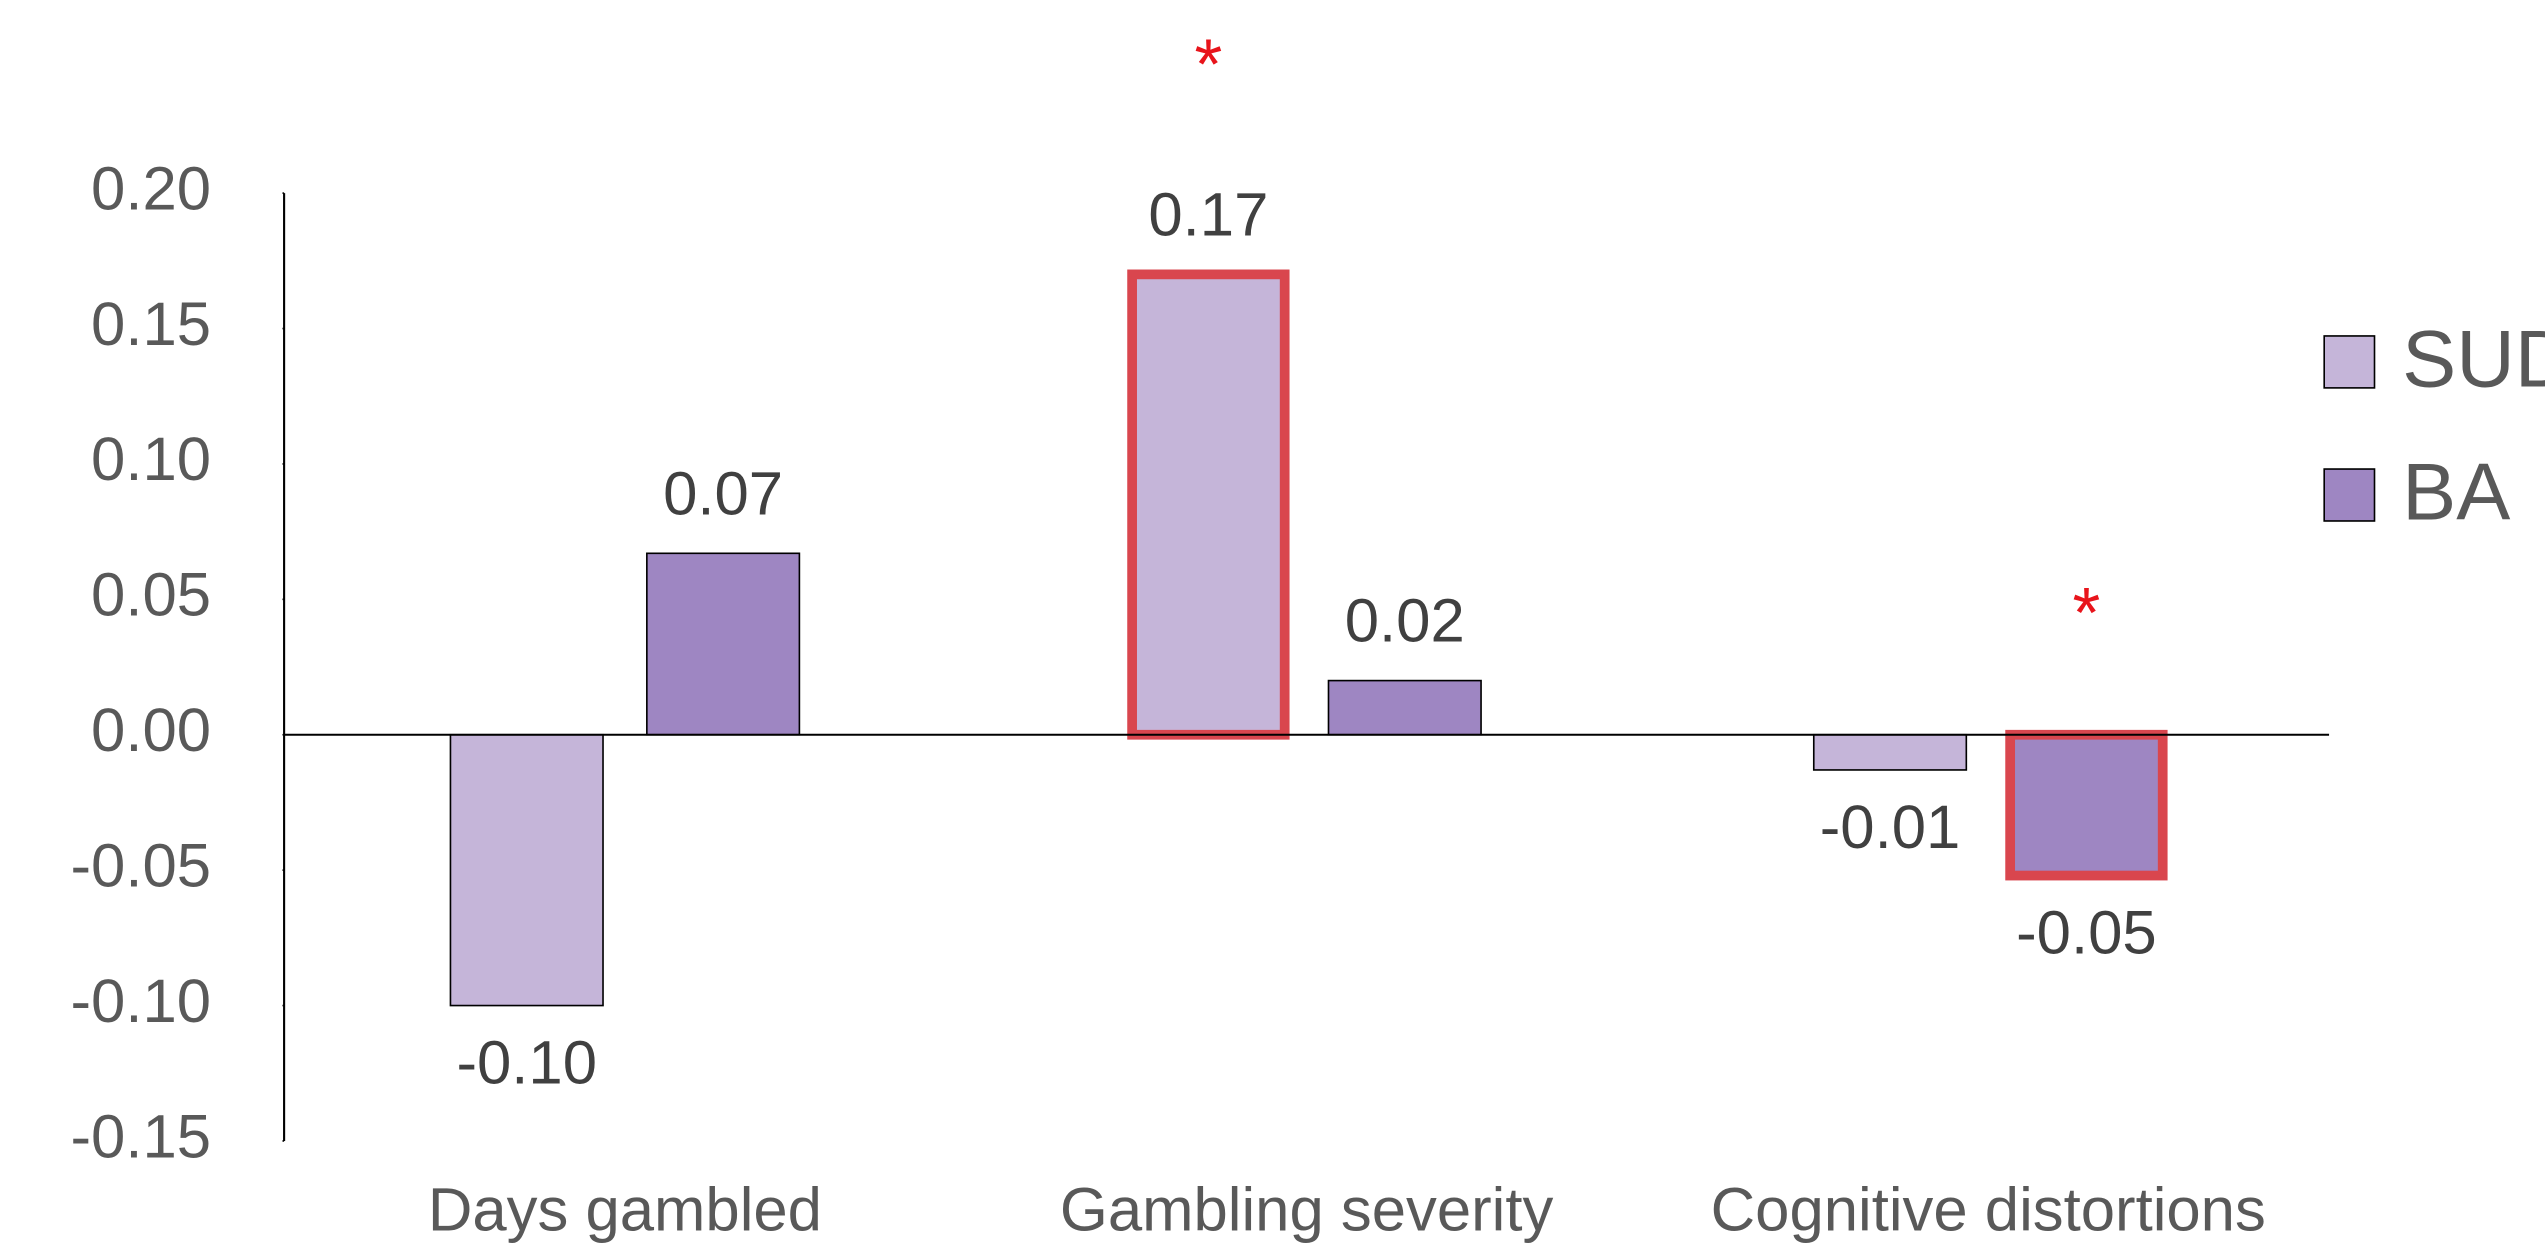 The width and height of the screenshot is (2545, 1257). I want to click on y-tick-label: 0.10, so click(151, 459).